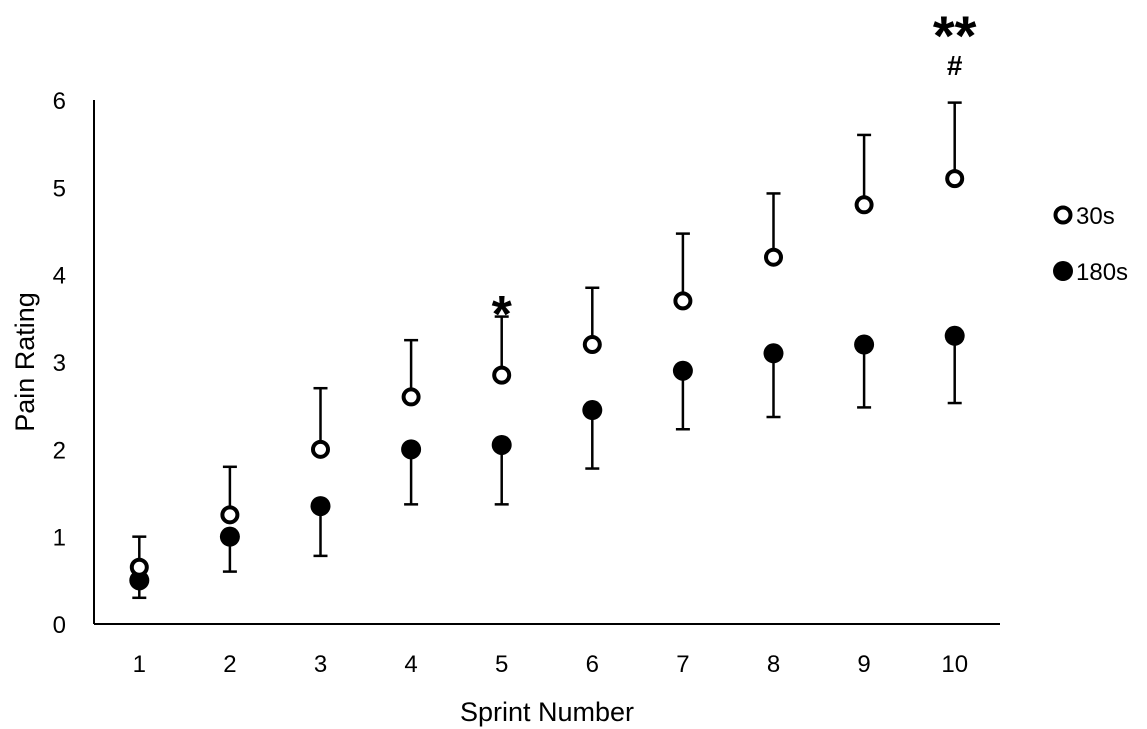  Describe the element at coordinates (773, 664) in the screenshot. I see `x-tick-label: 8` at that location.